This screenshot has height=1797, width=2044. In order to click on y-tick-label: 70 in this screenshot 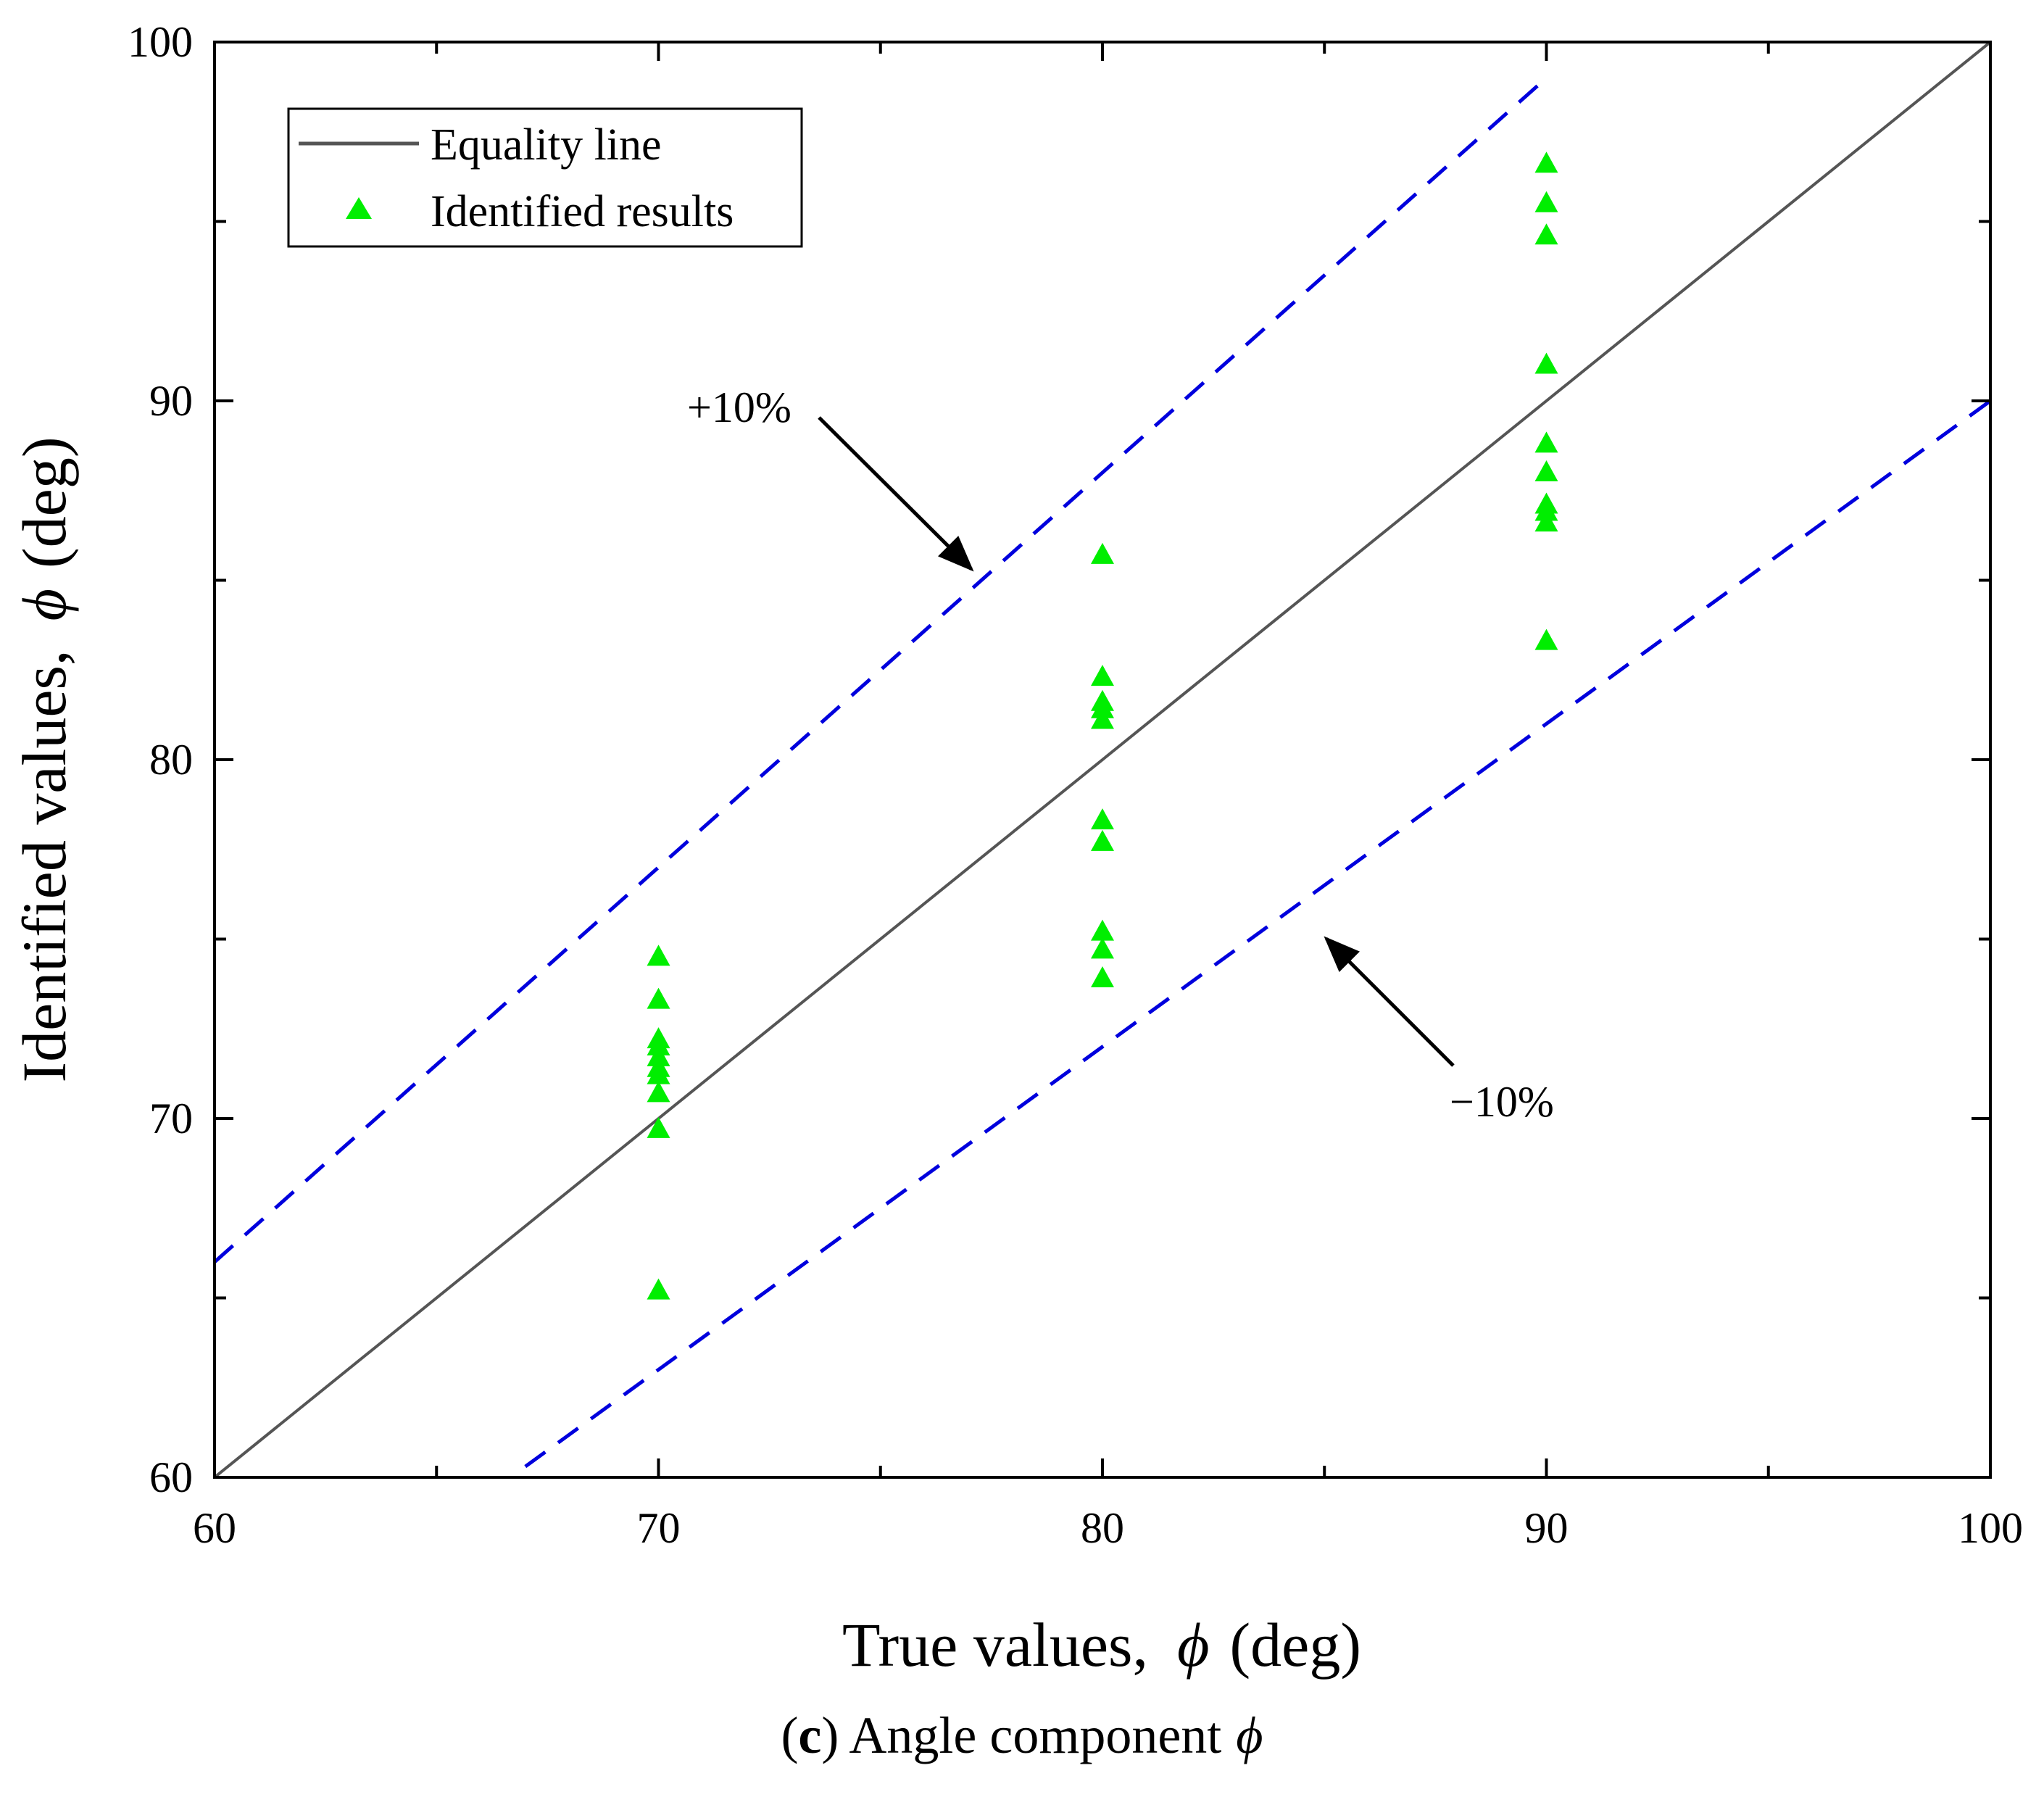, I will do `click(171, 1118)`.